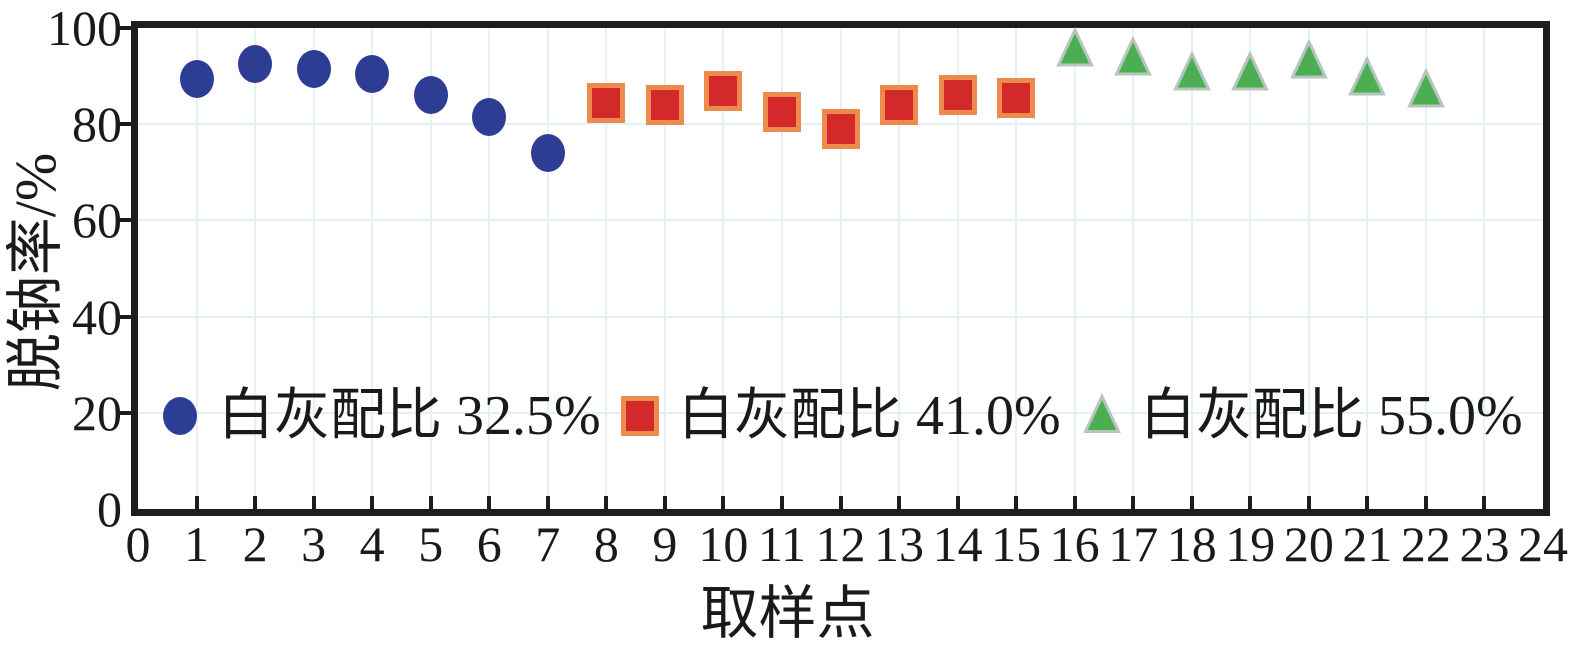  I want to click on y-tick-label: 60, so click(97, 220).